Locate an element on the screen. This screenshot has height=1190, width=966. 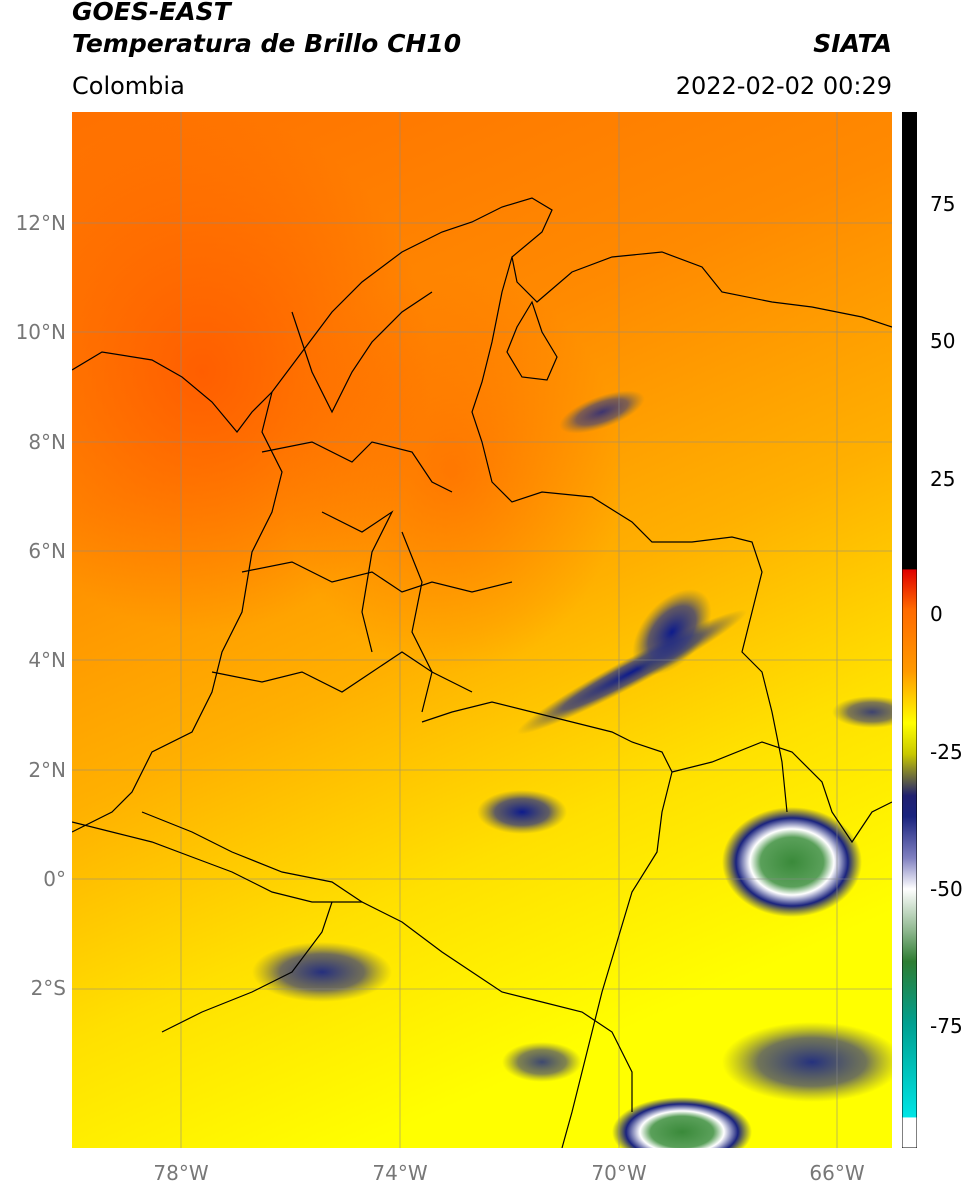
cloud-cell-east-large is located at coordinates (792, 862).